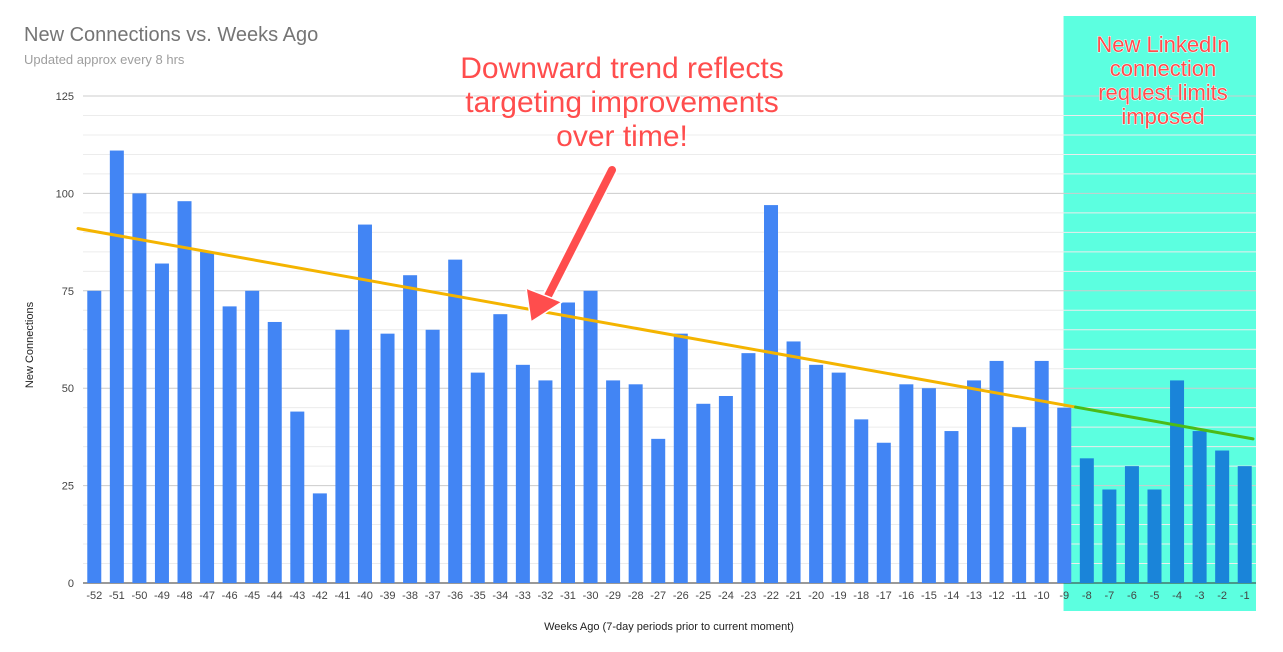 This screenshot has width=1283, height=652. I want to click on bar--2, so click(1222, 516).